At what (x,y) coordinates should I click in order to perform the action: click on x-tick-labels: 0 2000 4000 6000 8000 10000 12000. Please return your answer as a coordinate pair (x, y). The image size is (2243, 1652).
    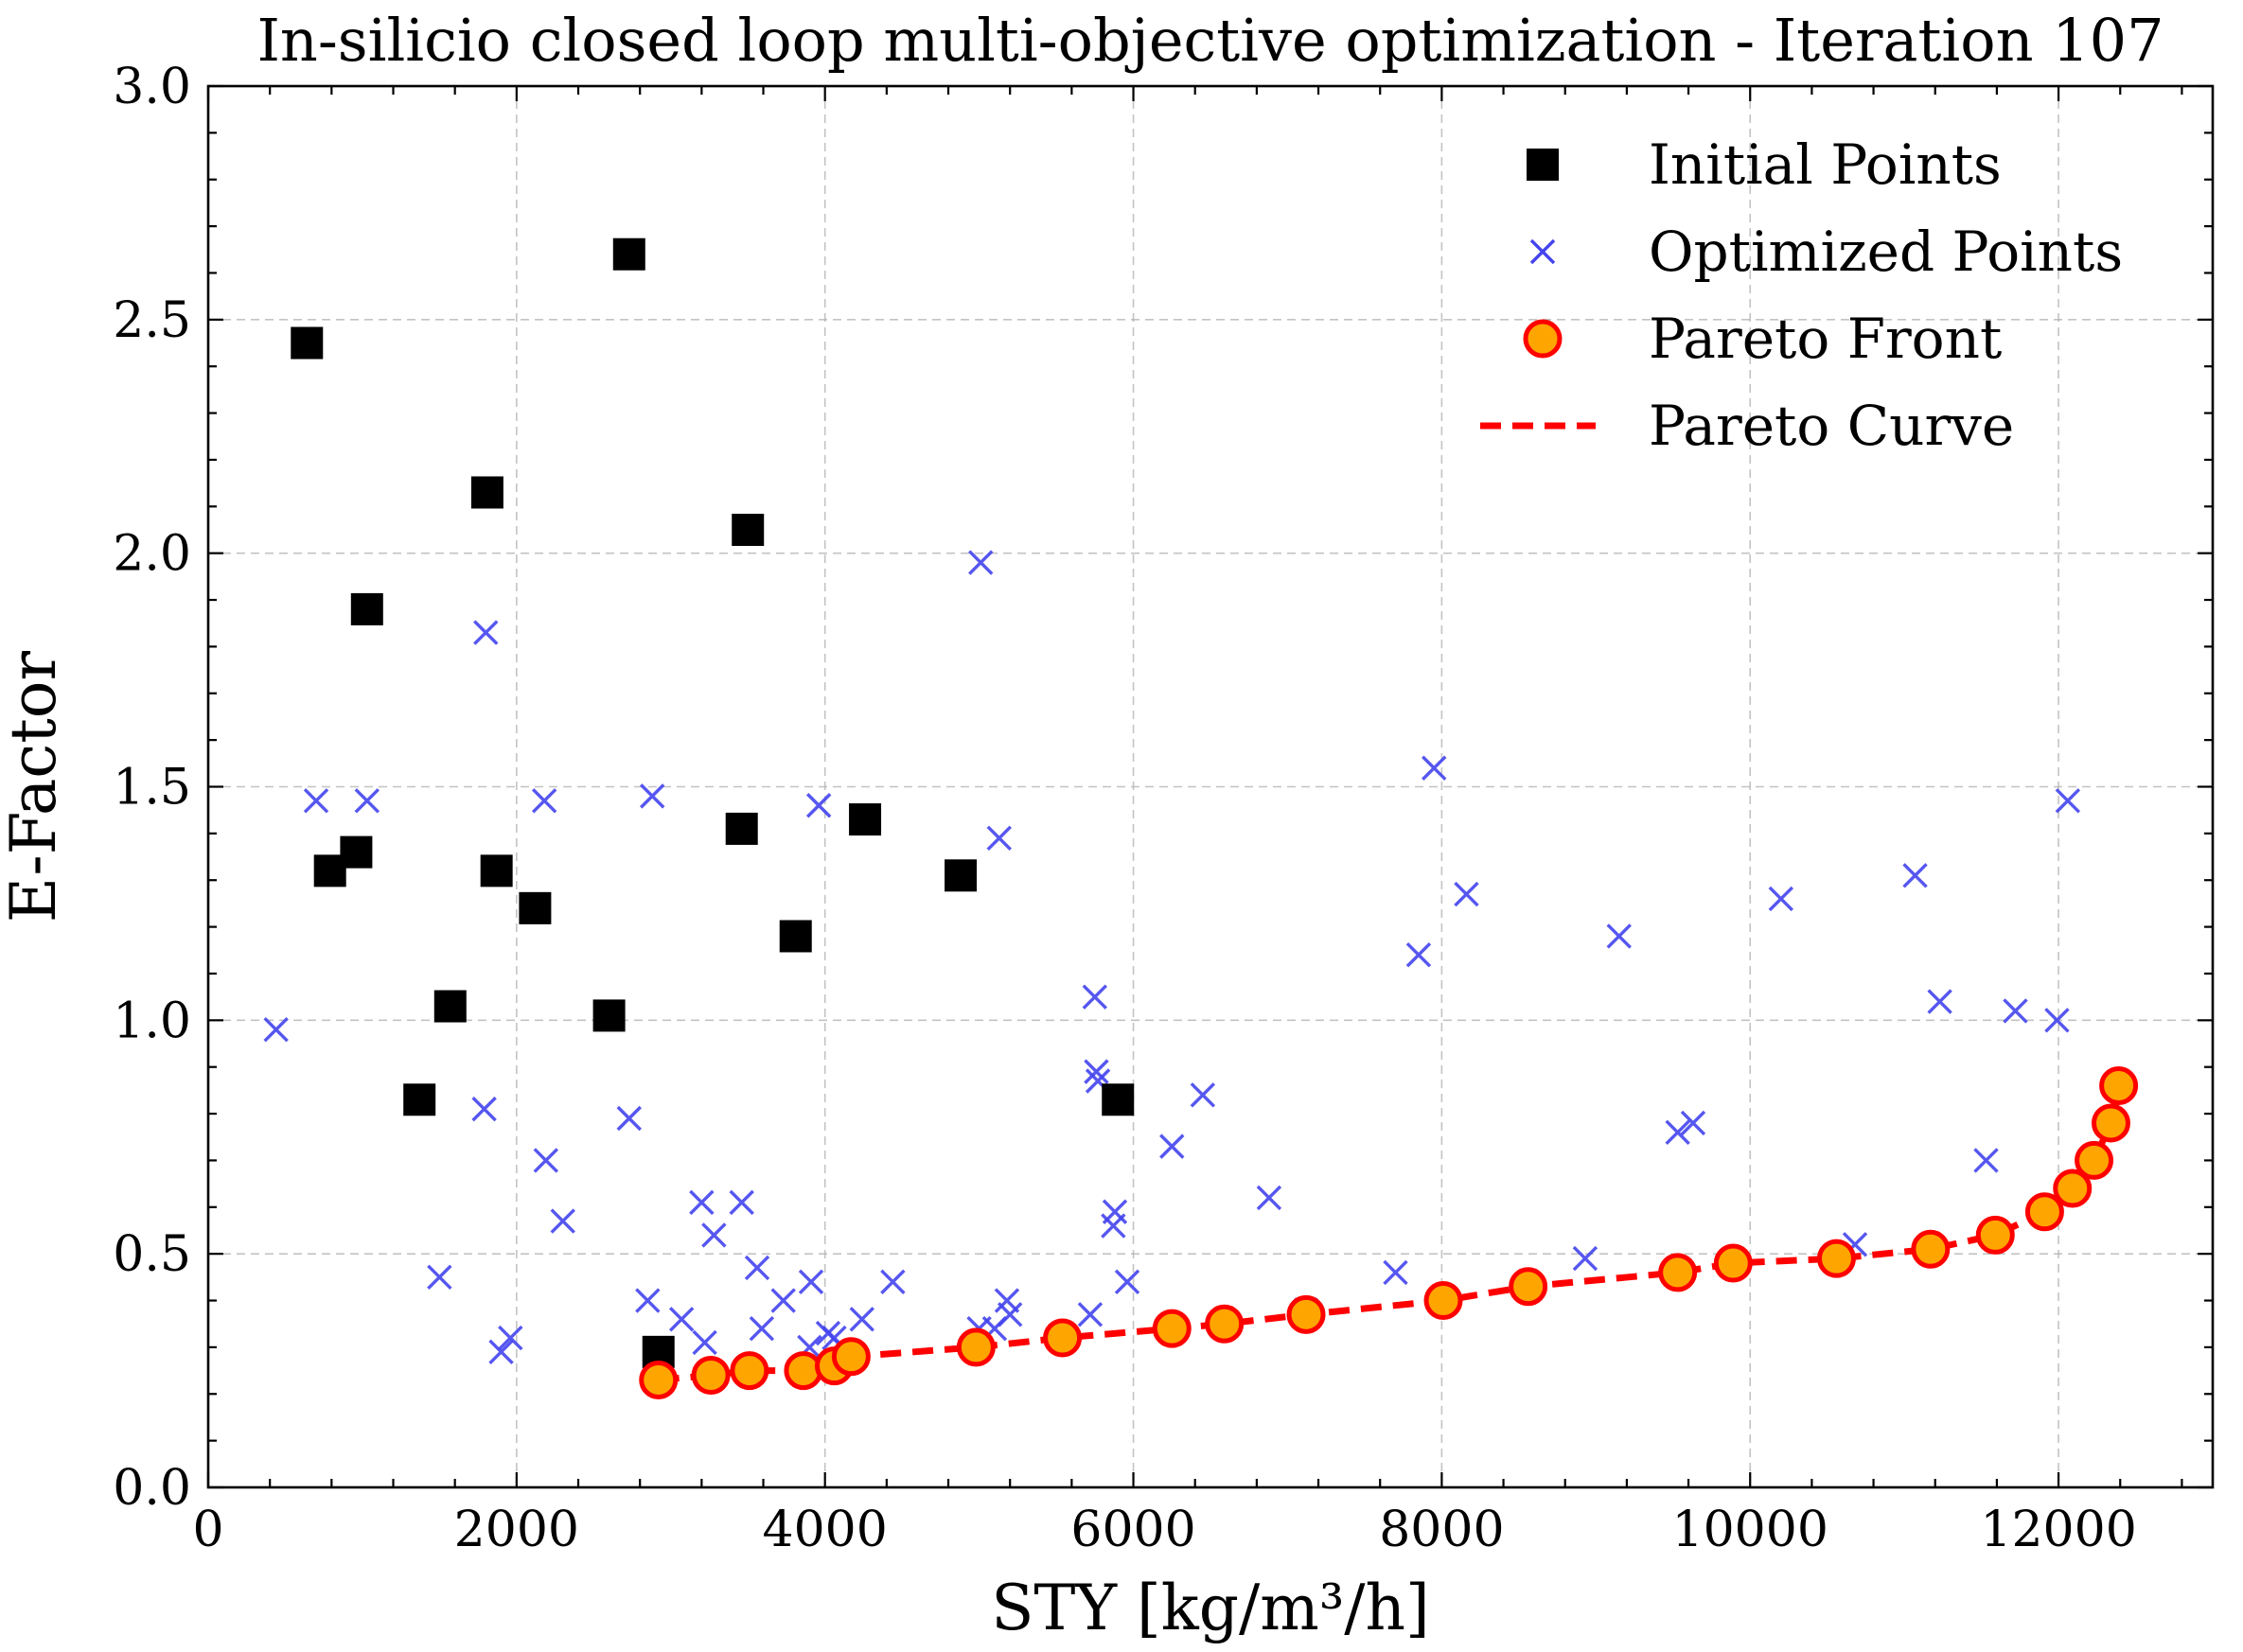
    Looking at the image, I should click on (1164, 1530).